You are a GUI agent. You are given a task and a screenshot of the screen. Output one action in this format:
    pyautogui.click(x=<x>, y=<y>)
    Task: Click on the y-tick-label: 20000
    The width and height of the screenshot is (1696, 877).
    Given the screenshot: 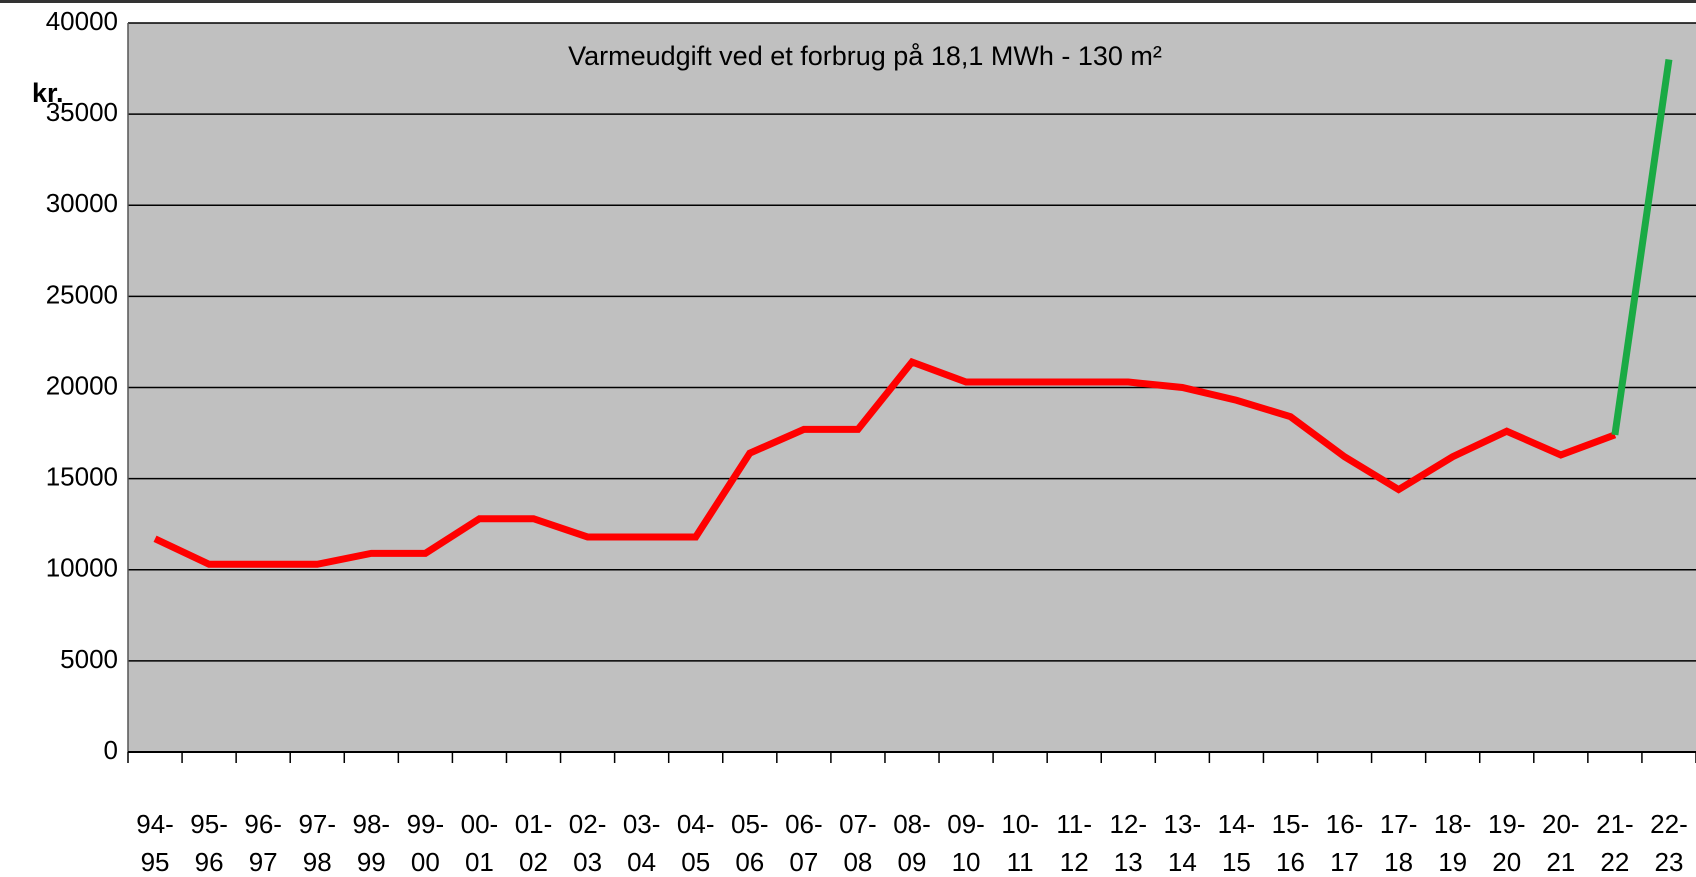 What is the action you would take?
    pyautogui.click(x=82, y=385)
    